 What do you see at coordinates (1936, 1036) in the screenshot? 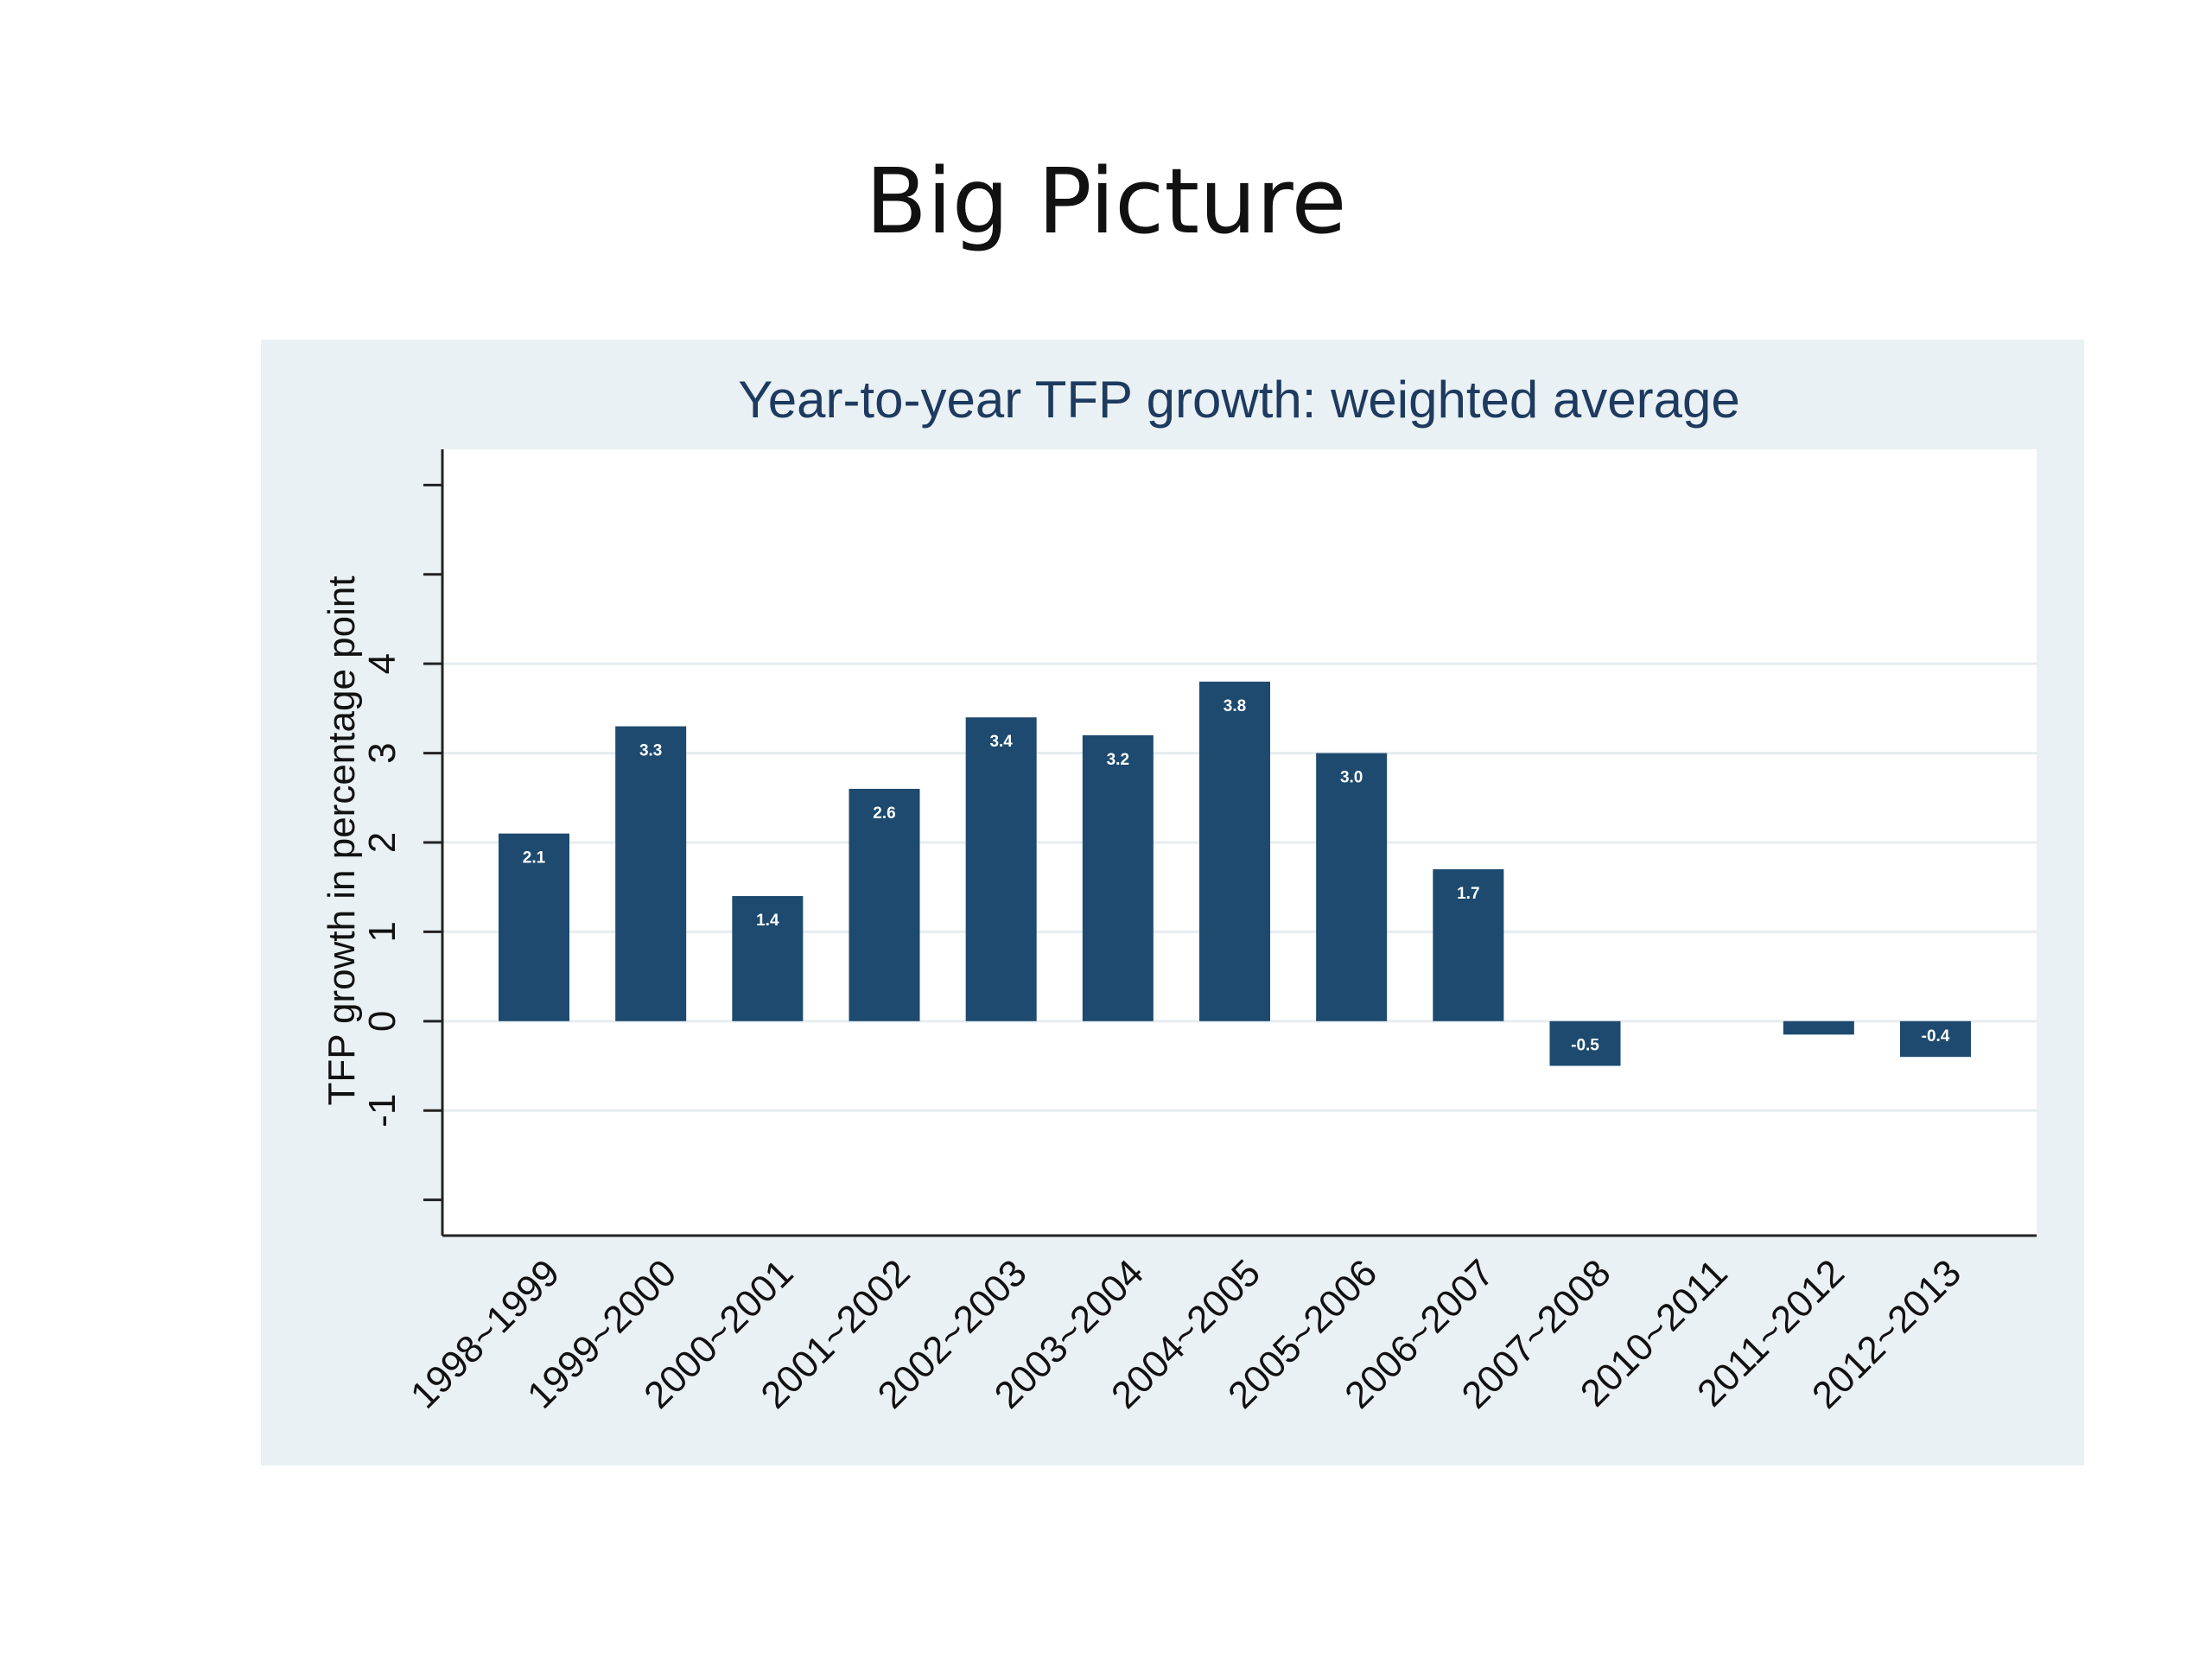
I see `bar-value-label: -0.4` at bounding box center [1936, 1036].